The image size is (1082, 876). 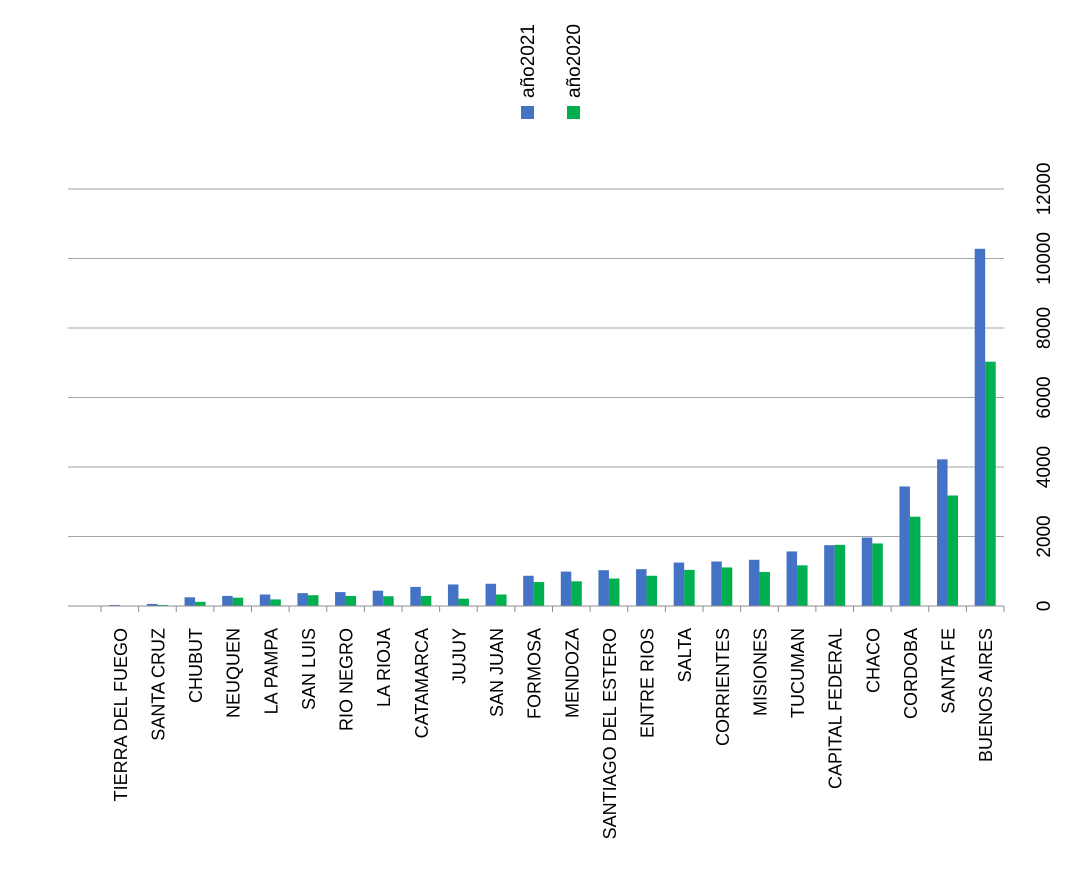 What do you see at coordinates (614, 592) in the screenshot?
I see `bar-año2020-santiago-del-estero` at bounding box center [614, 592].